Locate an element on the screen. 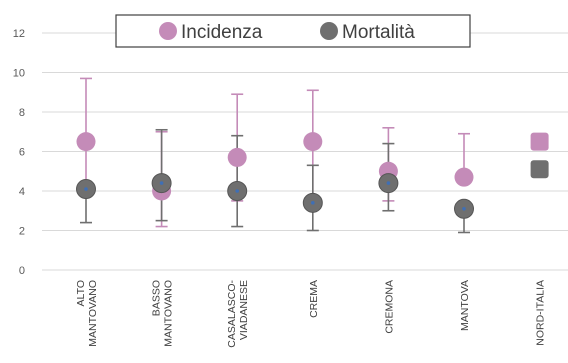 The image size is (568, 363). x-tick-label: CREMONA is located at coordinates (389, 307).